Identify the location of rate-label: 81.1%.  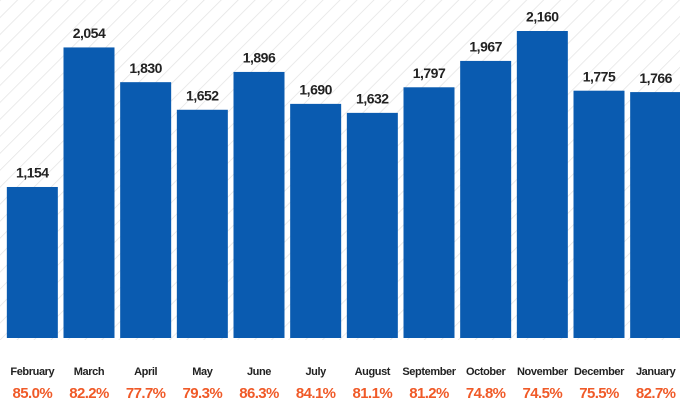
(373, 393).